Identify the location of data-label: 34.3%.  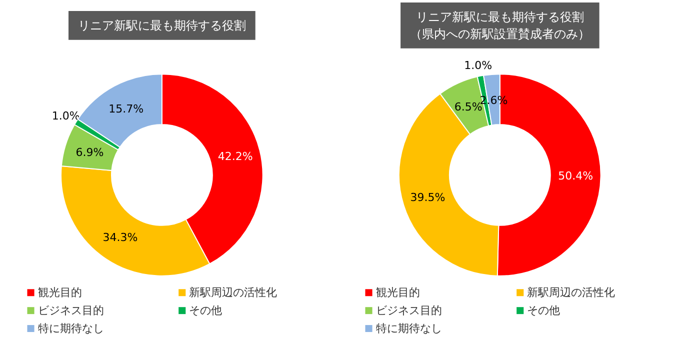
(120, 237).